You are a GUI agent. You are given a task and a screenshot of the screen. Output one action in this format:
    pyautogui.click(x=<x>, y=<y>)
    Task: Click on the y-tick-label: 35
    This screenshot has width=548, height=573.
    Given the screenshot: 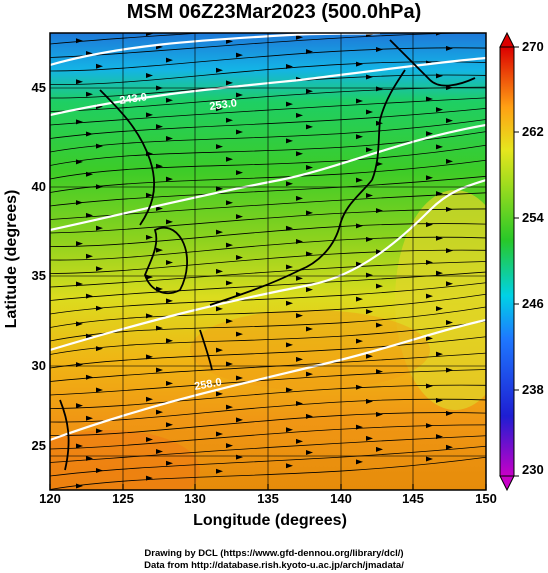 What is the action you would take?
    pyautogui.click(x=38, y=275)
    